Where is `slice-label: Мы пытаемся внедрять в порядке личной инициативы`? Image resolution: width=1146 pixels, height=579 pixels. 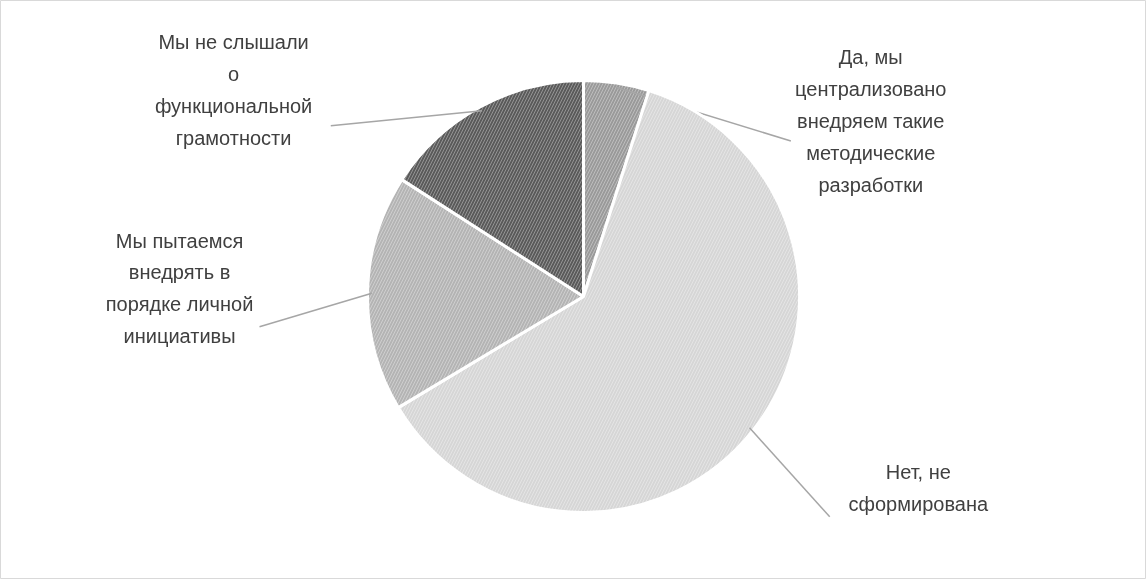
slice-label: Мы пытаемся внедрять в порядке личной инициативы is located at coordinates (179, 288).